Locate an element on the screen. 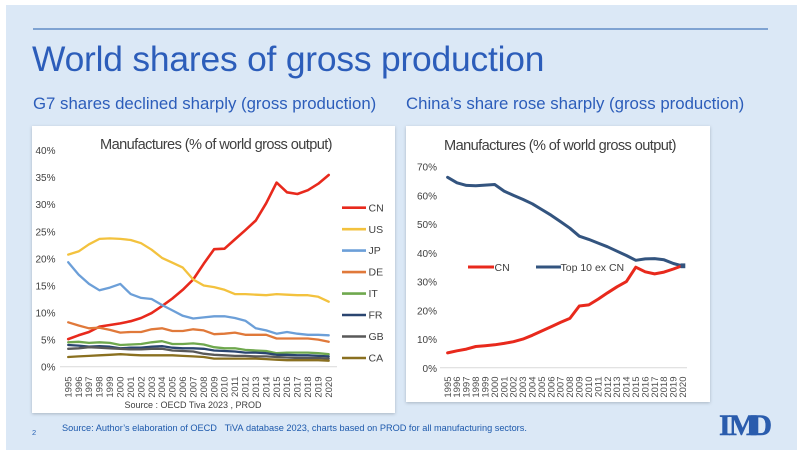 This screenshot has width=806, height=459. svg-text: Top 10 ex CN is located at coordinates (593, 268).